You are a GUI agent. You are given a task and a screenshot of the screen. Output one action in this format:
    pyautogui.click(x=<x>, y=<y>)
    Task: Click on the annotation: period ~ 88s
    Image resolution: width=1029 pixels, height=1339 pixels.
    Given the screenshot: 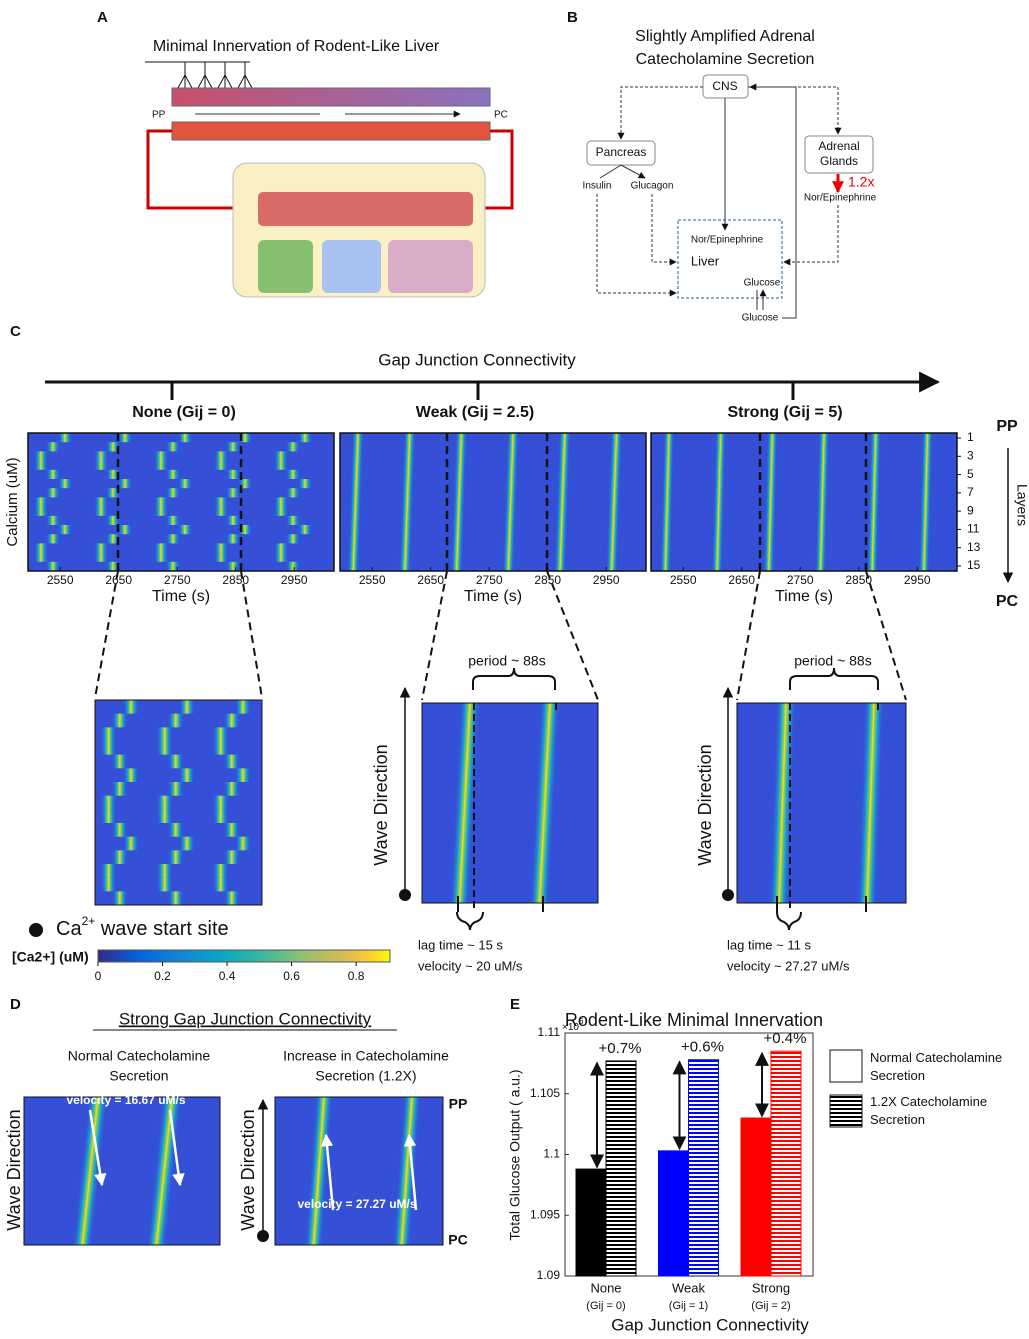 What is the action you would take?
    pyautogui.click(x=832, y=661)
    